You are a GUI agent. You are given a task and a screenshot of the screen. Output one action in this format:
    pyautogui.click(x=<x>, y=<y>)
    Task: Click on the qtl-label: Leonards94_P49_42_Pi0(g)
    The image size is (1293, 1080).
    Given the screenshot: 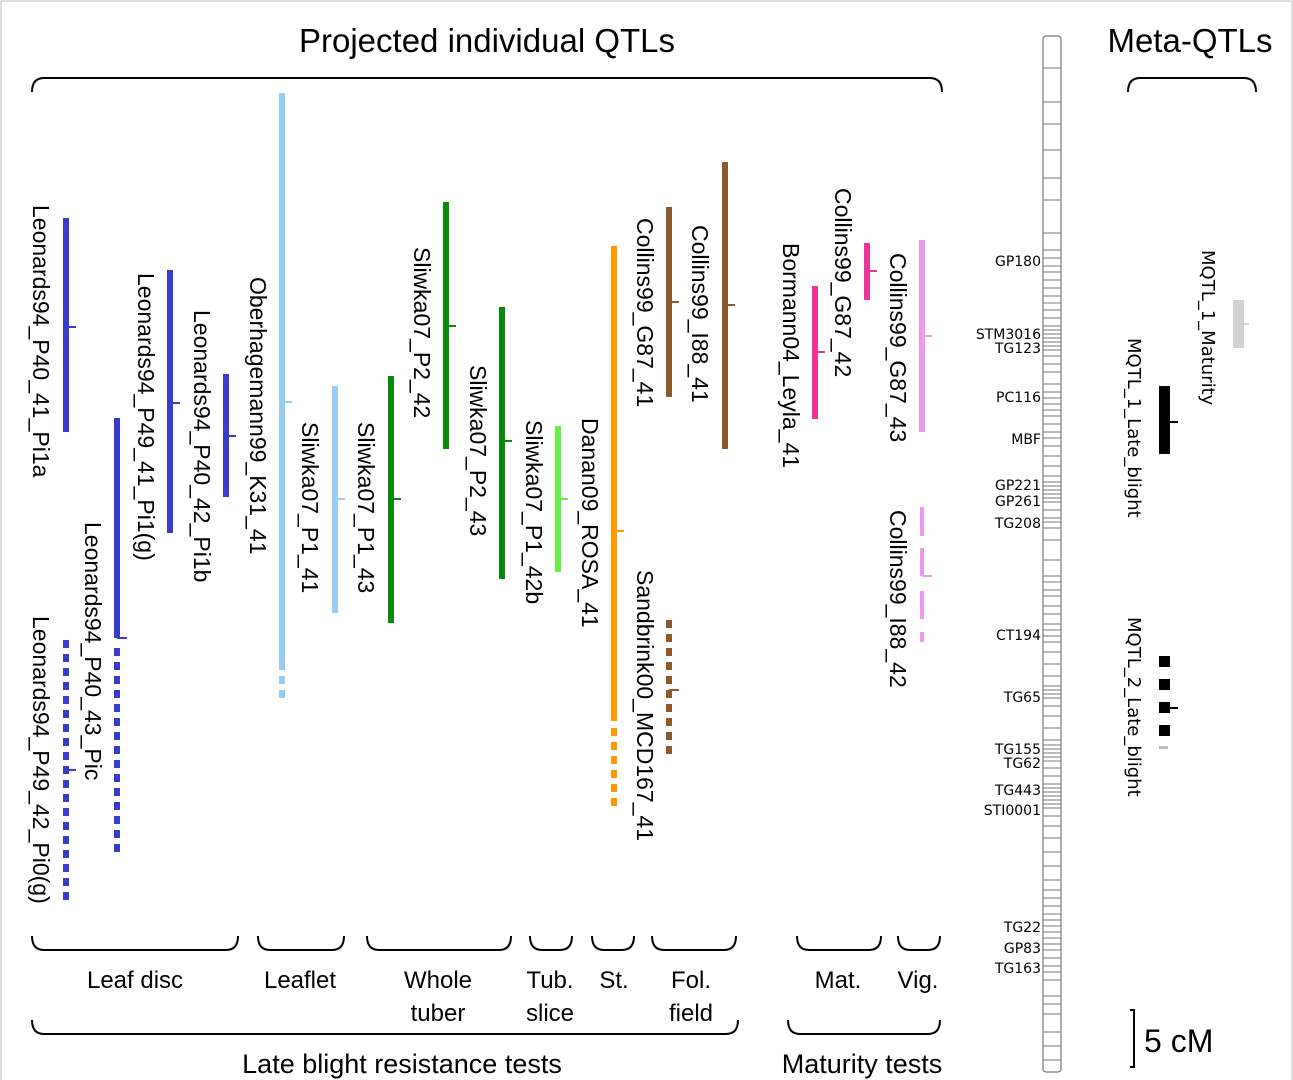 What is the action you would take?
    pyautogui.click(x=41, y=760)
    